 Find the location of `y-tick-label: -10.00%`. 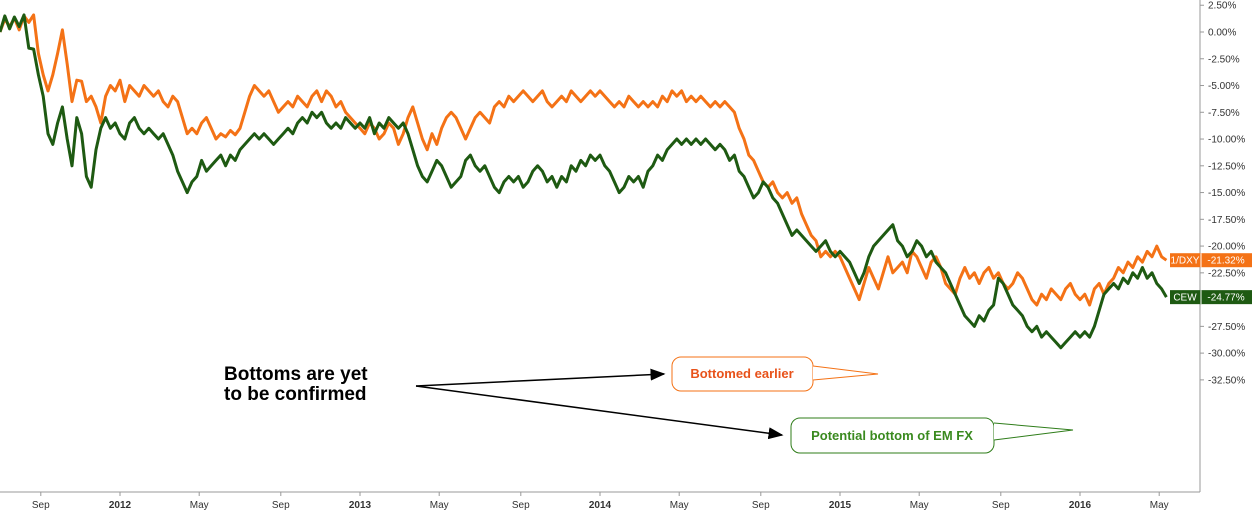

y-tick-label: -10.00% is located at coordinates (1226, 140).